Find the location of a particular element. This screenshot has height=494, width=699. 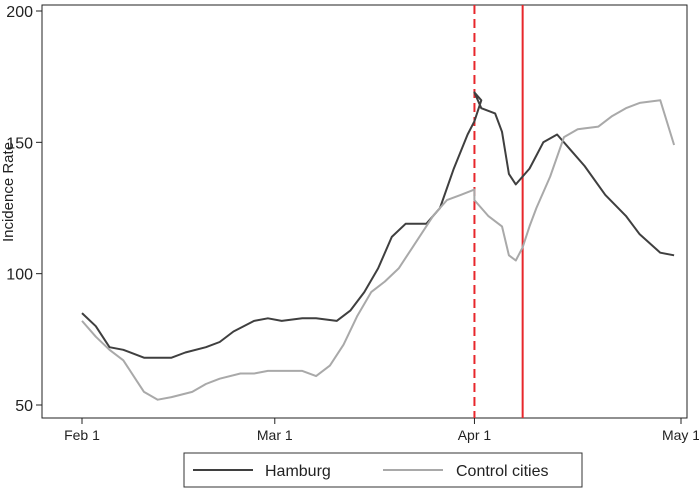

legend-label: Control cities is located at coordinates (502, 471).